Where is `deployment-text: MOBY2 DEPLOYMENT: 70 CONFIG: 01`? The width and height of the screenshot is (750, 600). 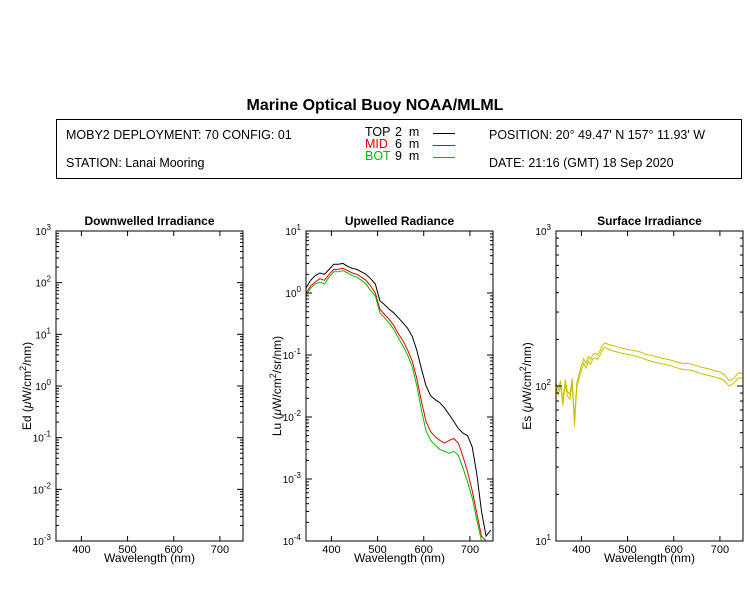 deployment-text: MOBY2 DEPLOYMENT: 70 CONFIG: 01 is located at coordinates (179, 135).